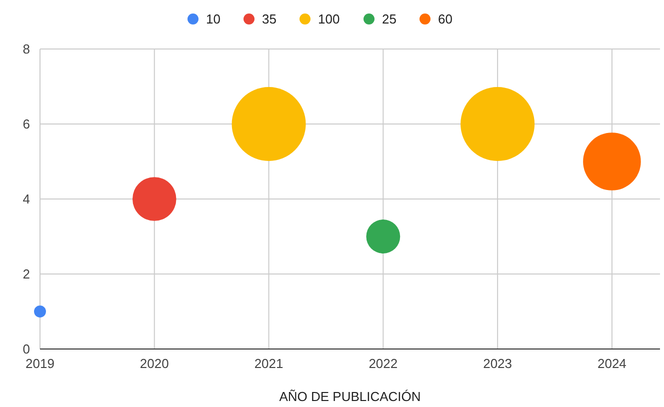 The height and width of the screenshot is (407, 664). What do you see at coordinates (611, 363) in the screenshot?
I see `x-tick-label: 2024` at bounding box center [611, 363].